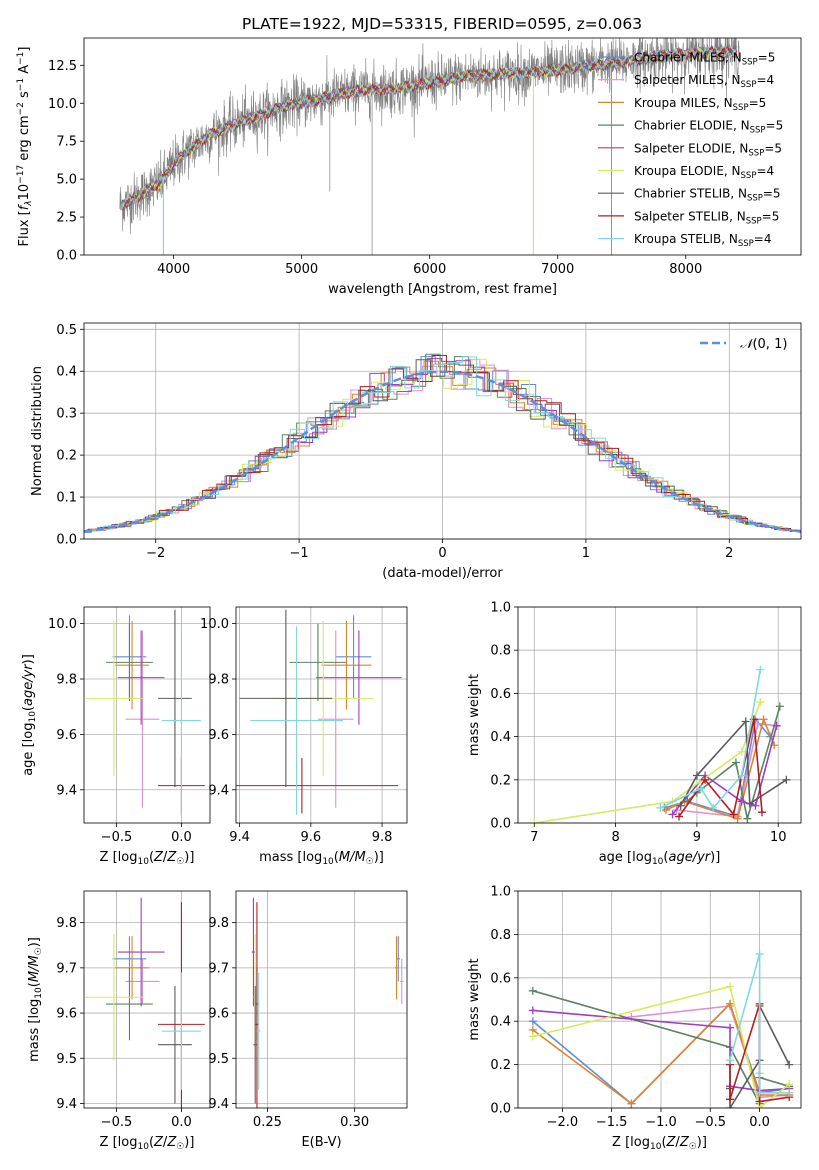 This screenshot has height=1170, width=819. What do you see at coordinates (706, 217) in the screenshot?
I see `legend-label: Salpeter STELIB, NSSP=5` at bounding box center [706, 217].